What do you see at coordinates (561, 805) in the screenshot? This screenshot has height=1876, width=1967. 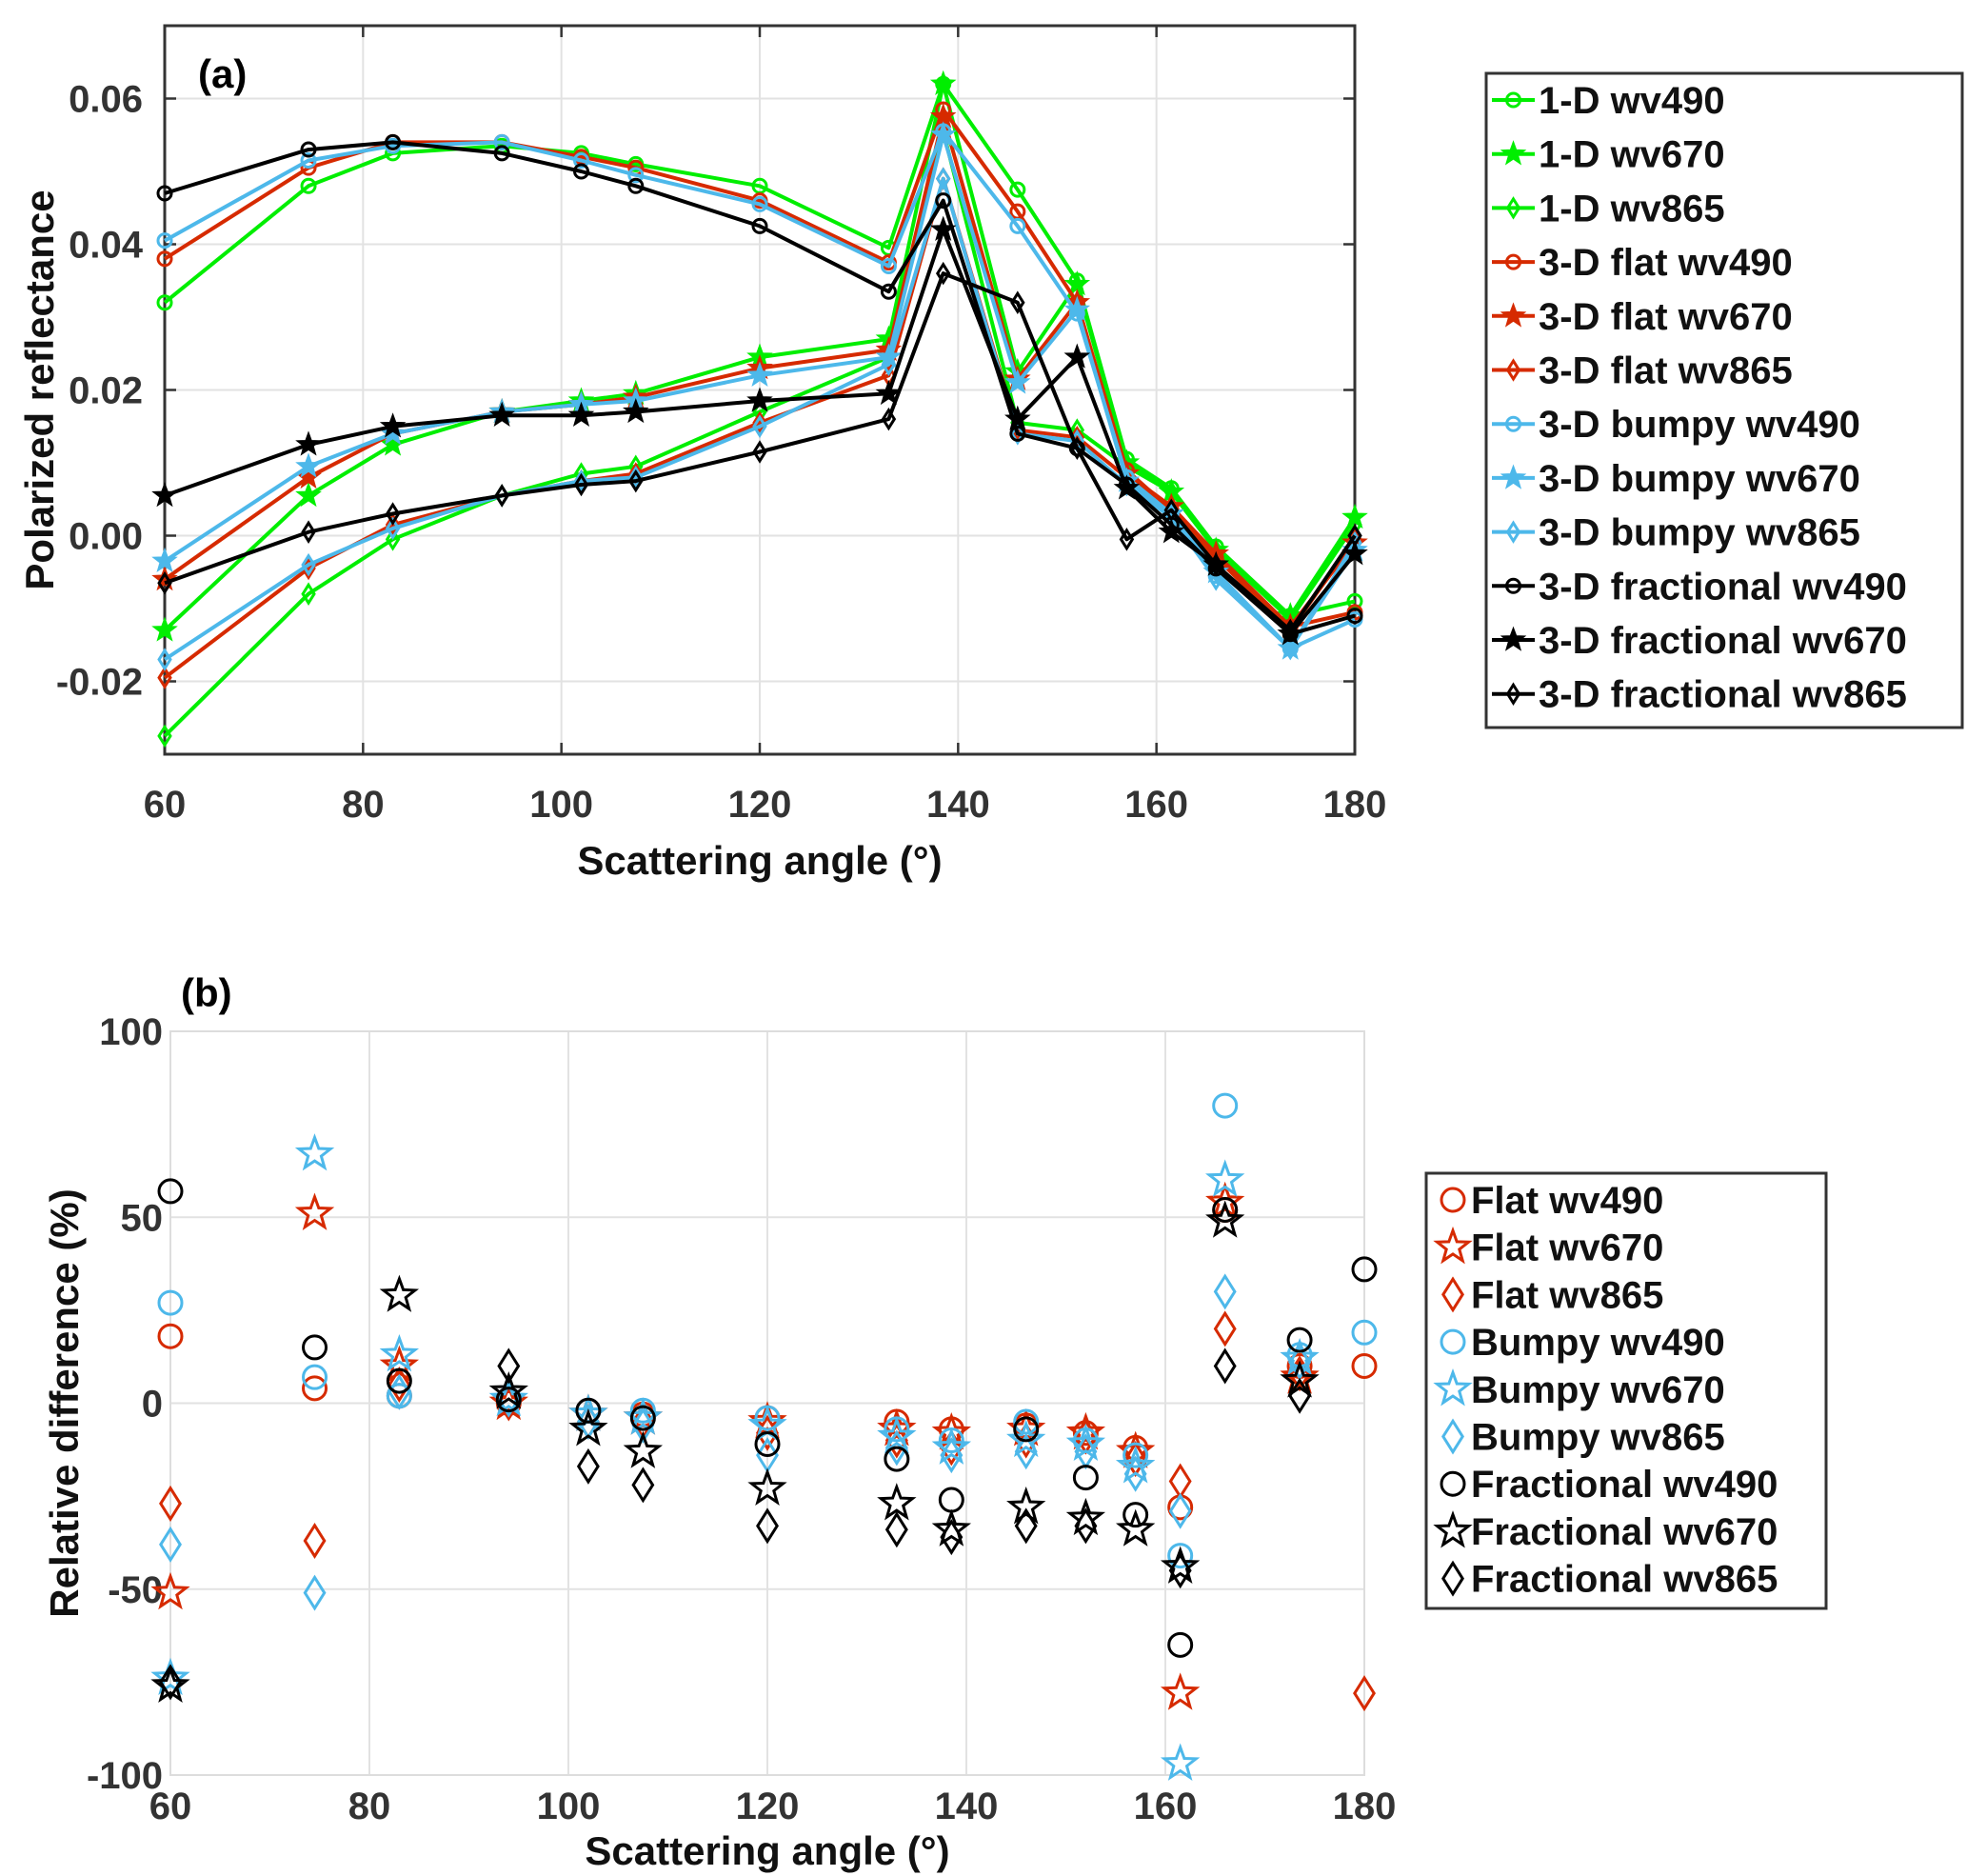 I see `x-tick-label: 100` at bounding box center [561, 805].